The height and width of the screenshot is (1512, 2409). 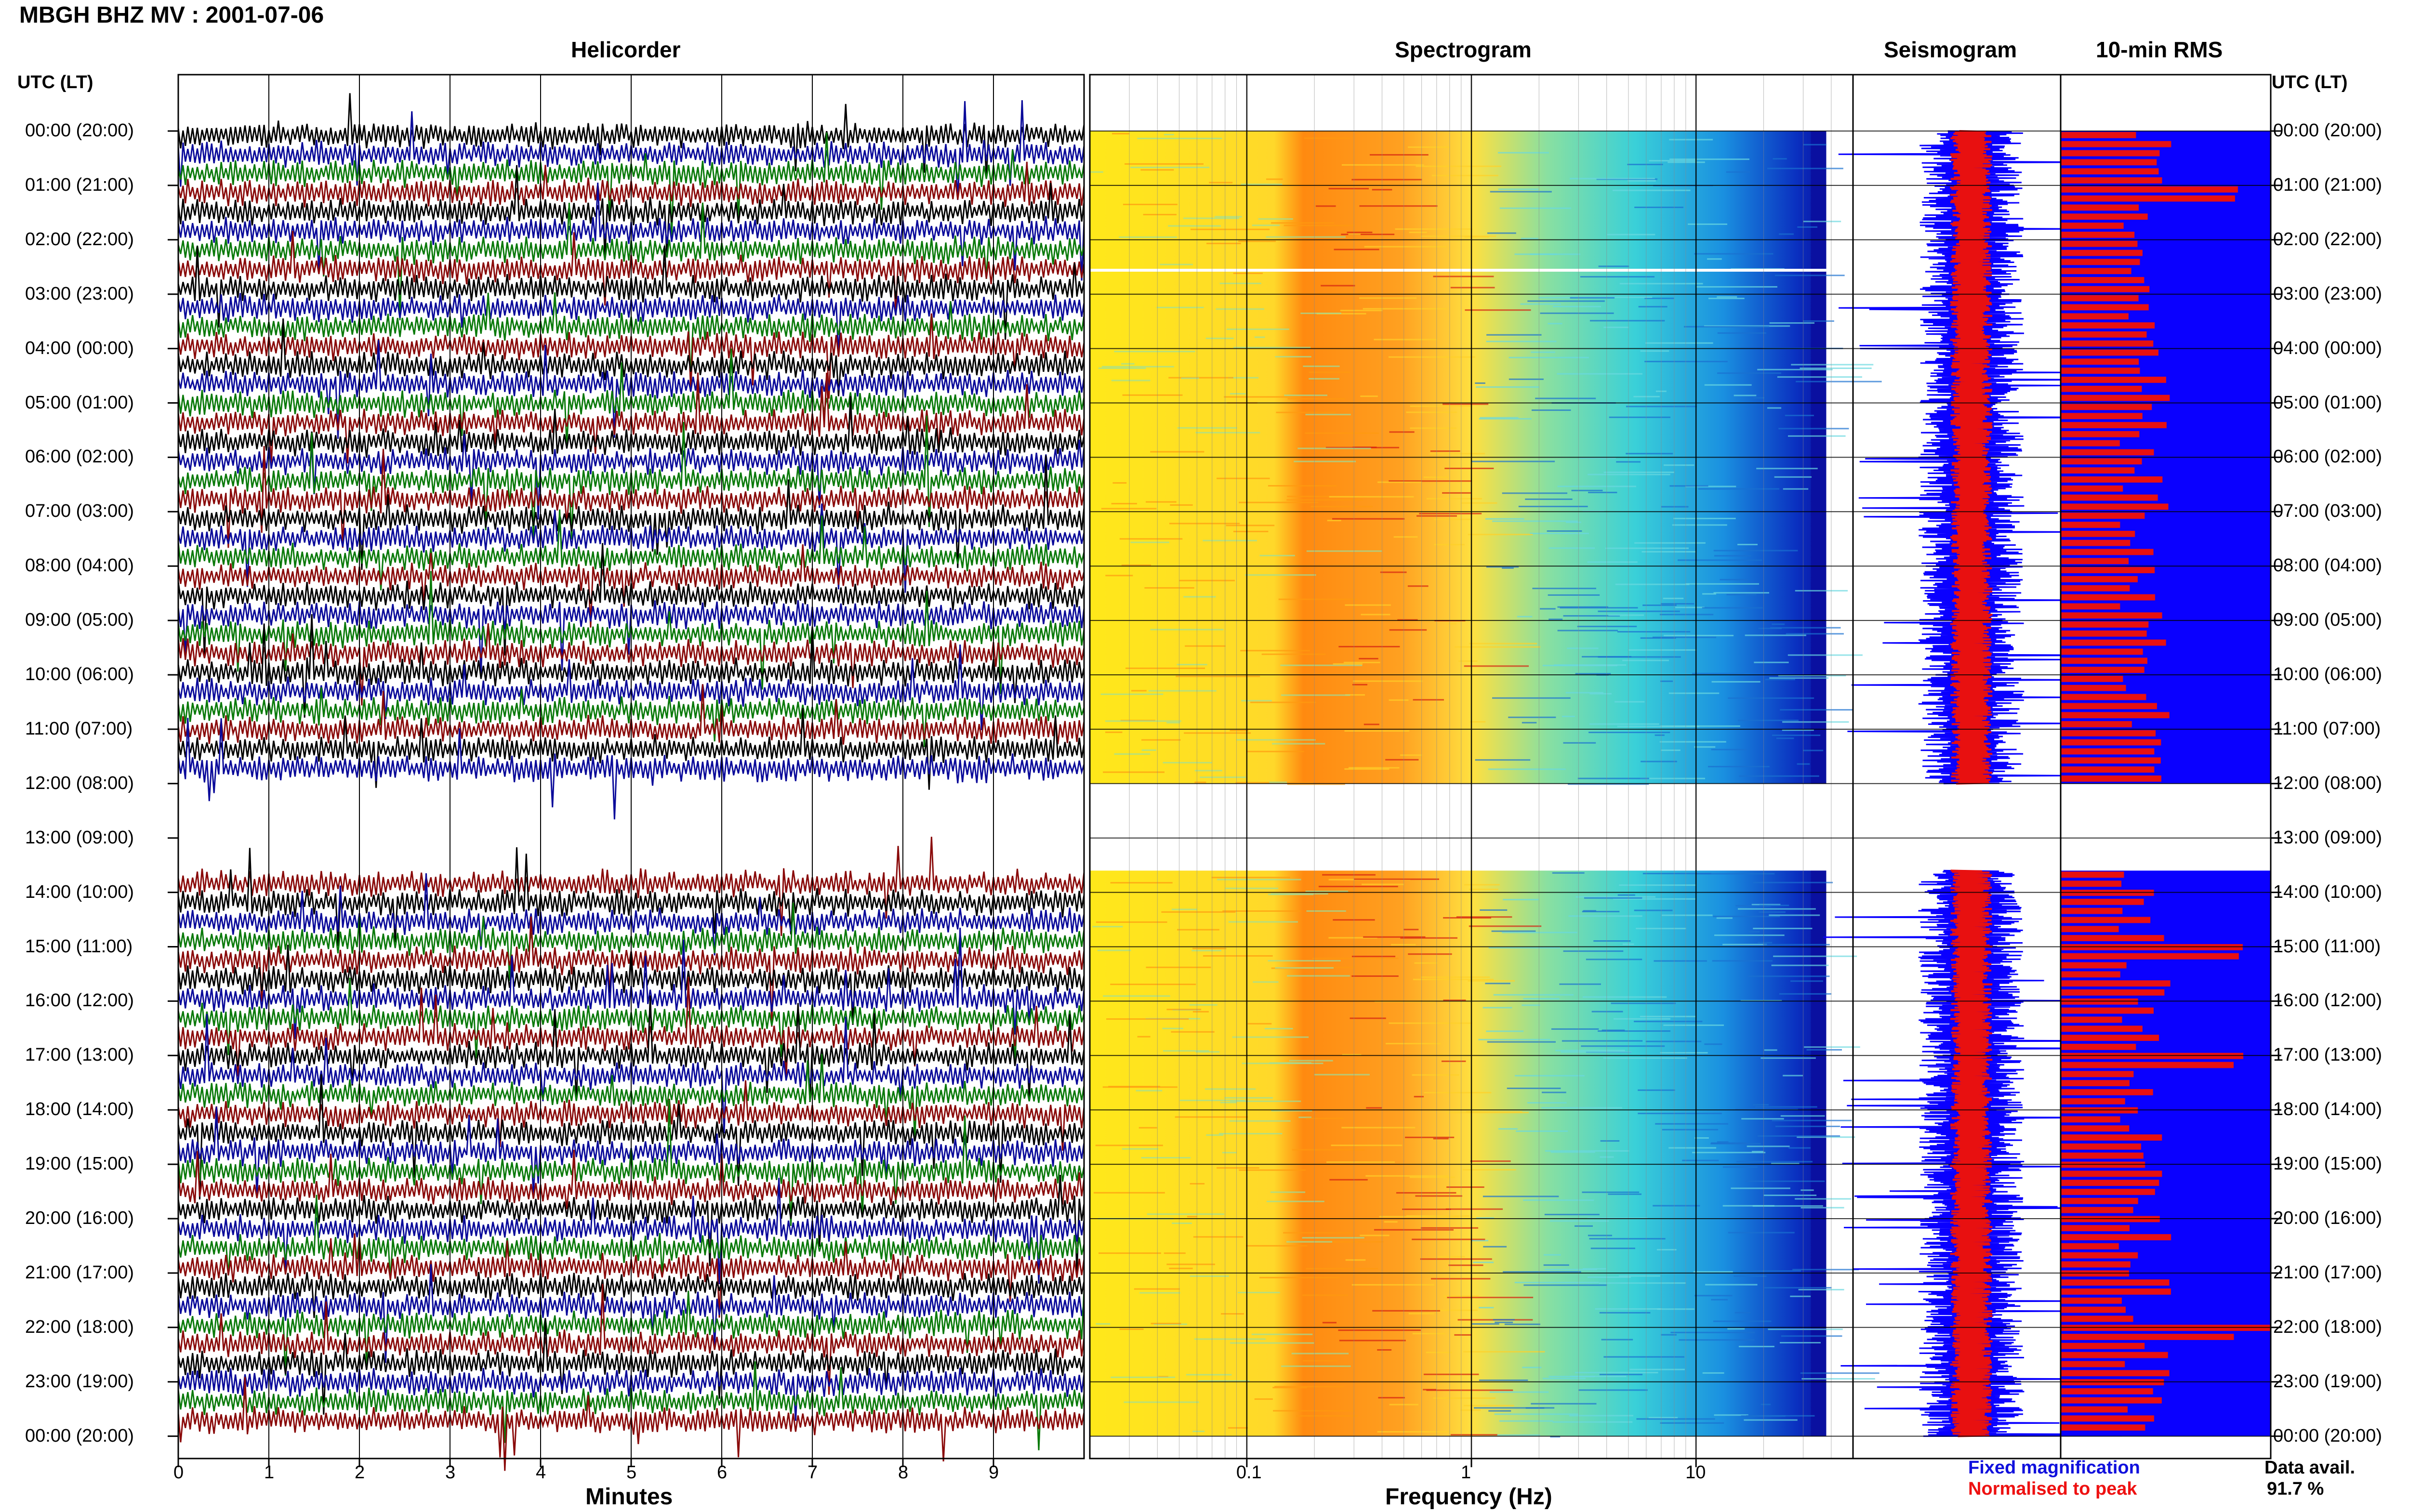 I want to click on seismogram-fixed-trace, so click(x=1974, y=1153).